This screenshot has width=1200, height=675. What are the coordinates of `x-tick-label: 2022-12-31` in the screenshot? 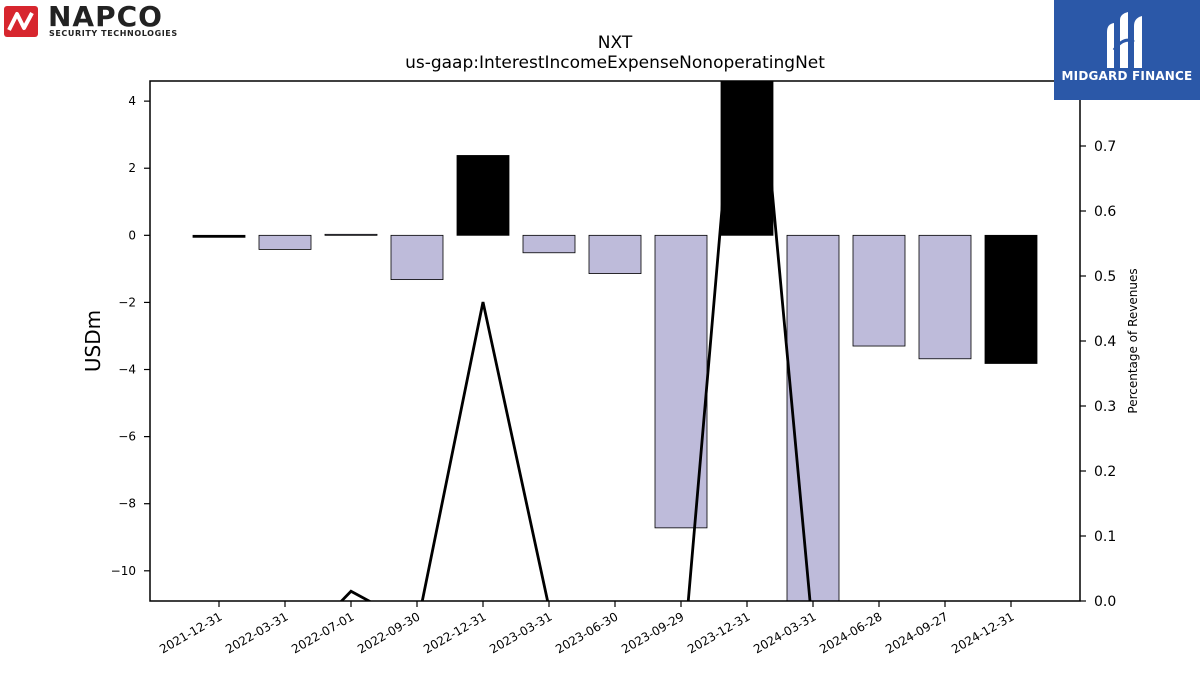 It's located at (454, 632).